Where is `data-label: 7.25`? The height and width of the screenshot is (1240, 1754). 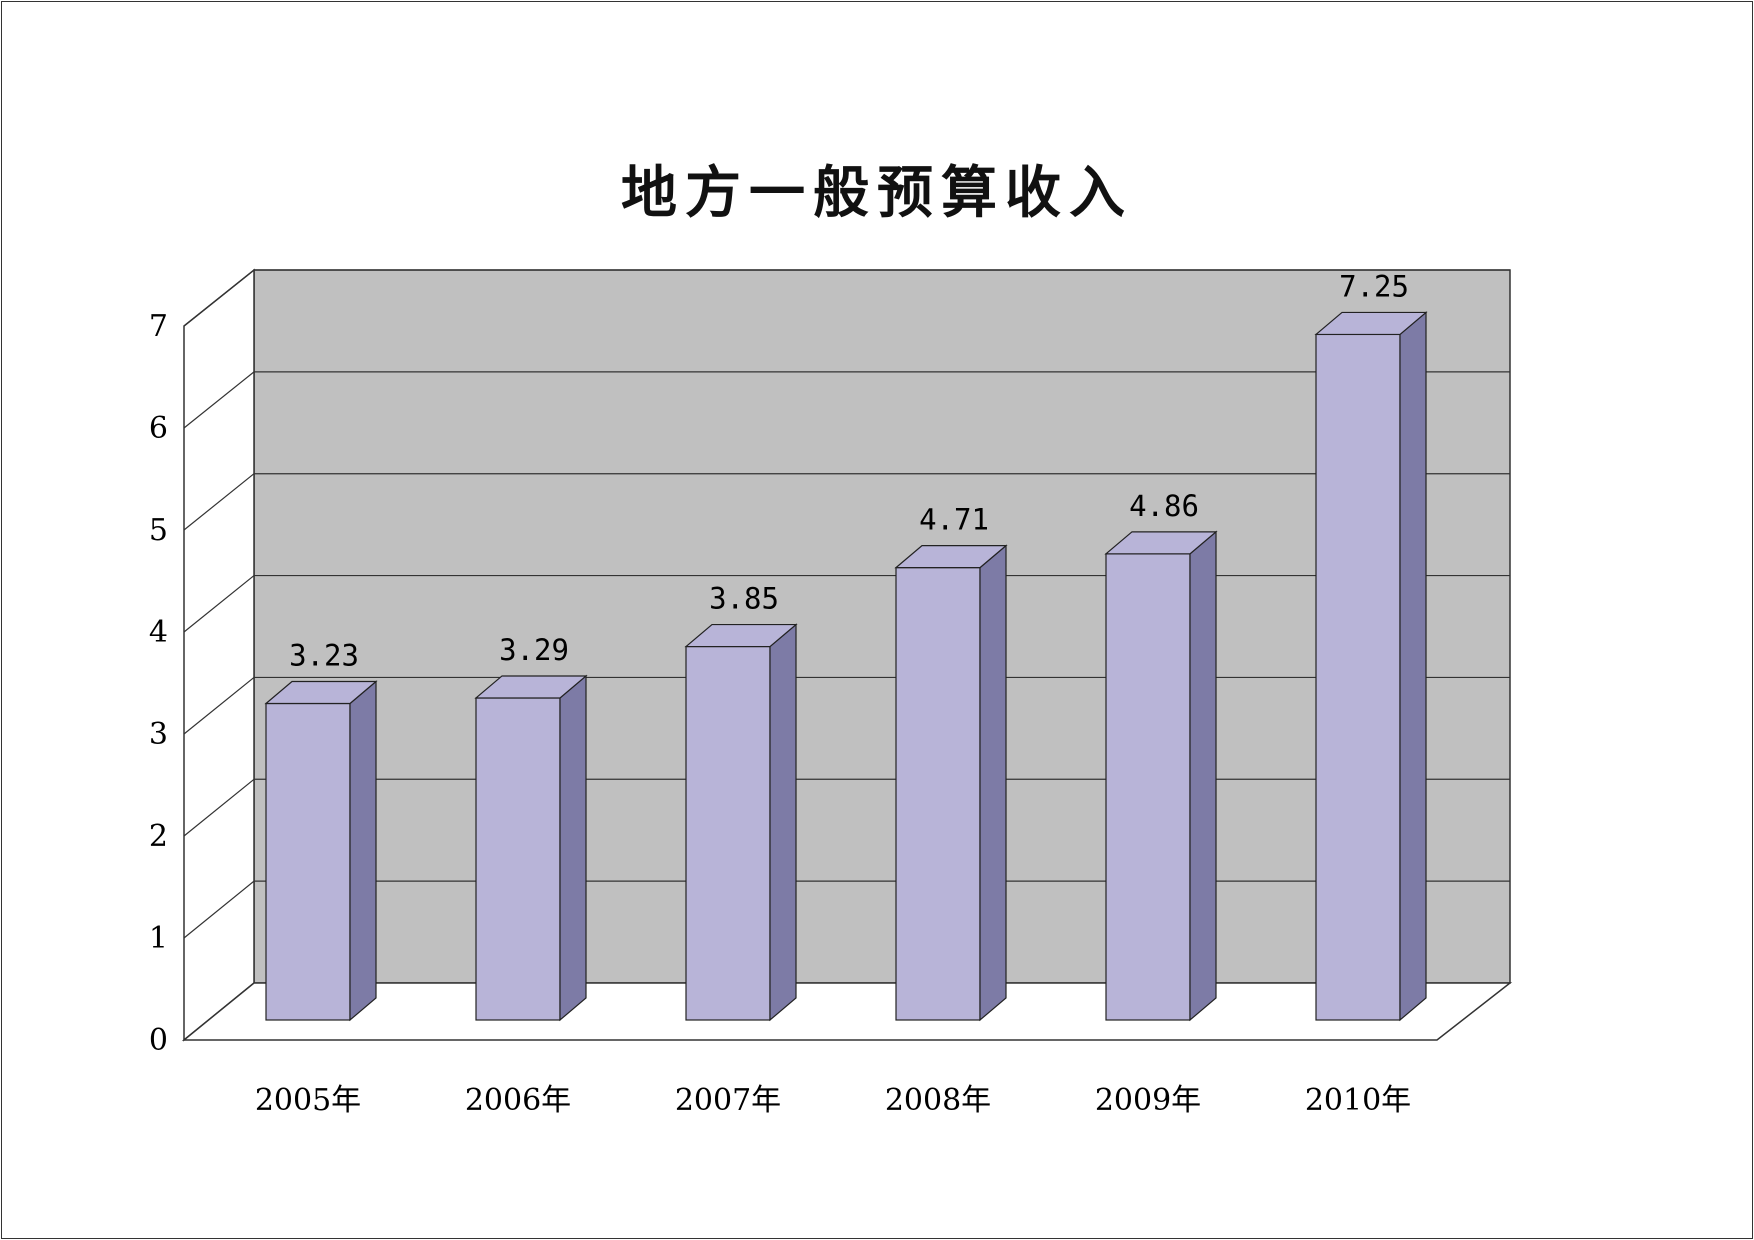
data-label: 7.25 is located at coordinates (1374, 286).